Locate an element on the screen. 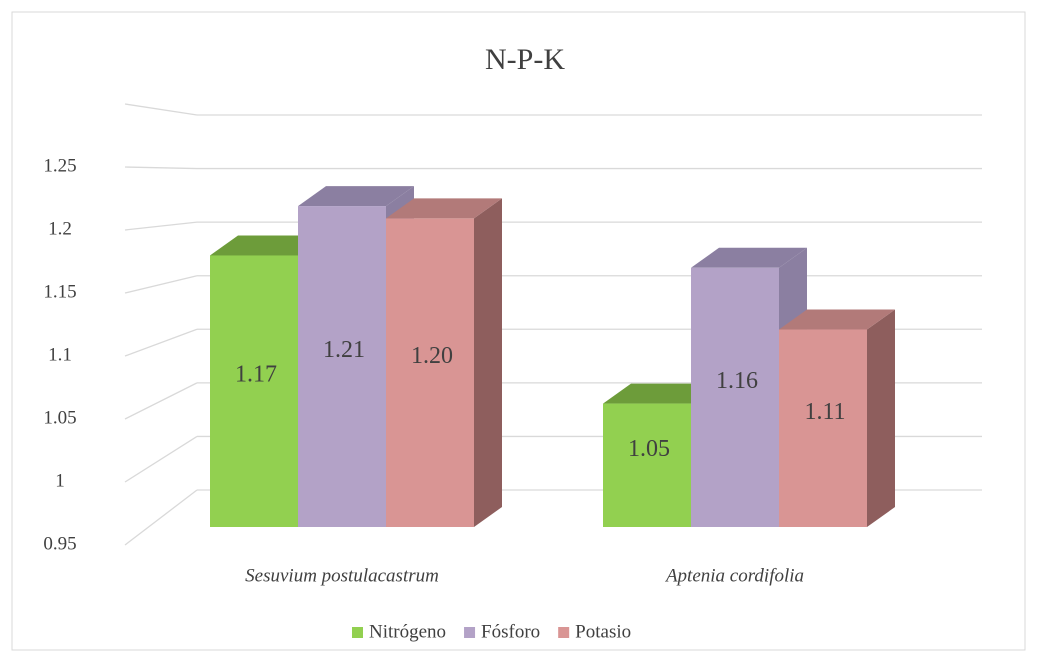 The width and height of the screenshot is (1038, 664). legend-label: Potasio is located at coordinates (603, 631).